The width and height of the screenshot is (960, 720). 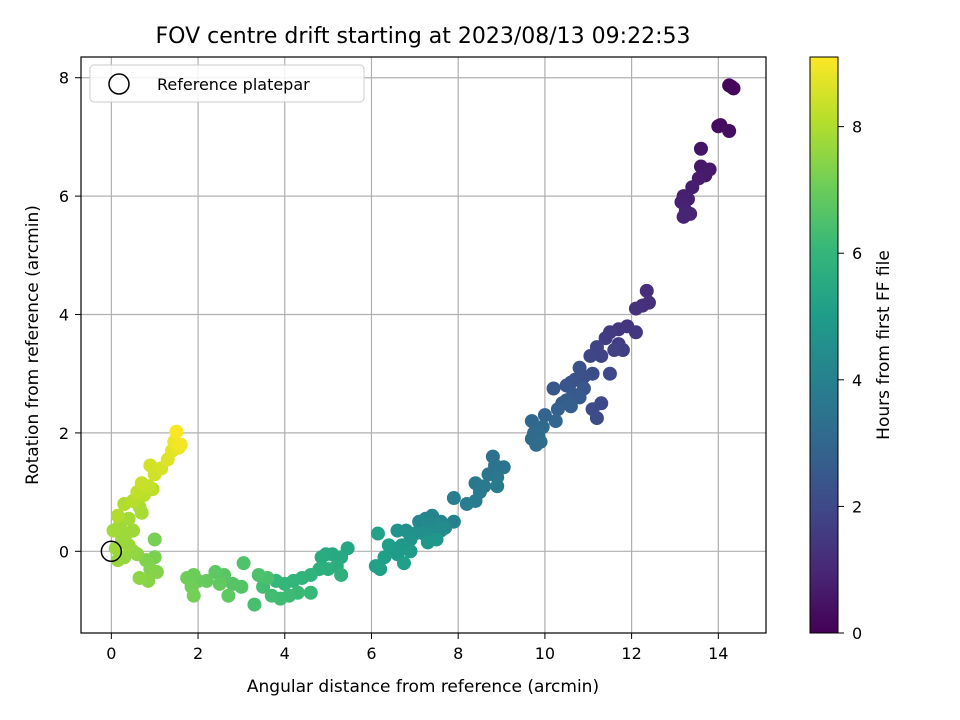 I want to click on y-tick-label: 2, so click(x=64, y=433).